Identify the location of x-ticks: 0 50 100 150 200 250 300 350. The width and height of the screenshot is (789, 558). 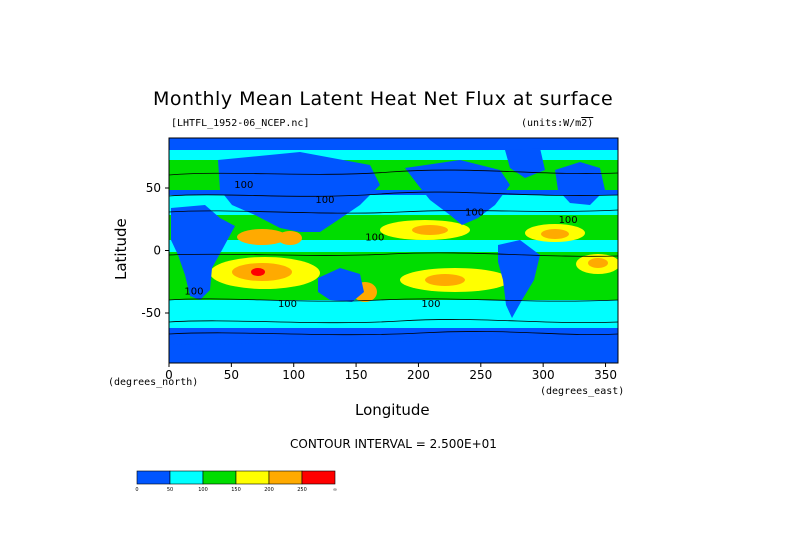
(391, 372).